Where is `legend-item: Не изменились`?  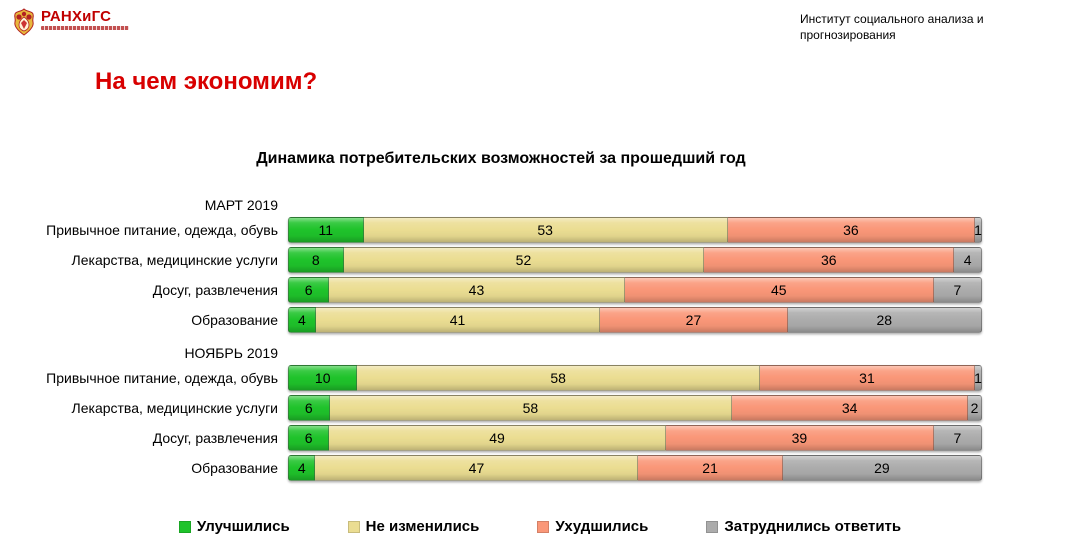
legend-item: Не изменились is located at coordinates (413, 526).